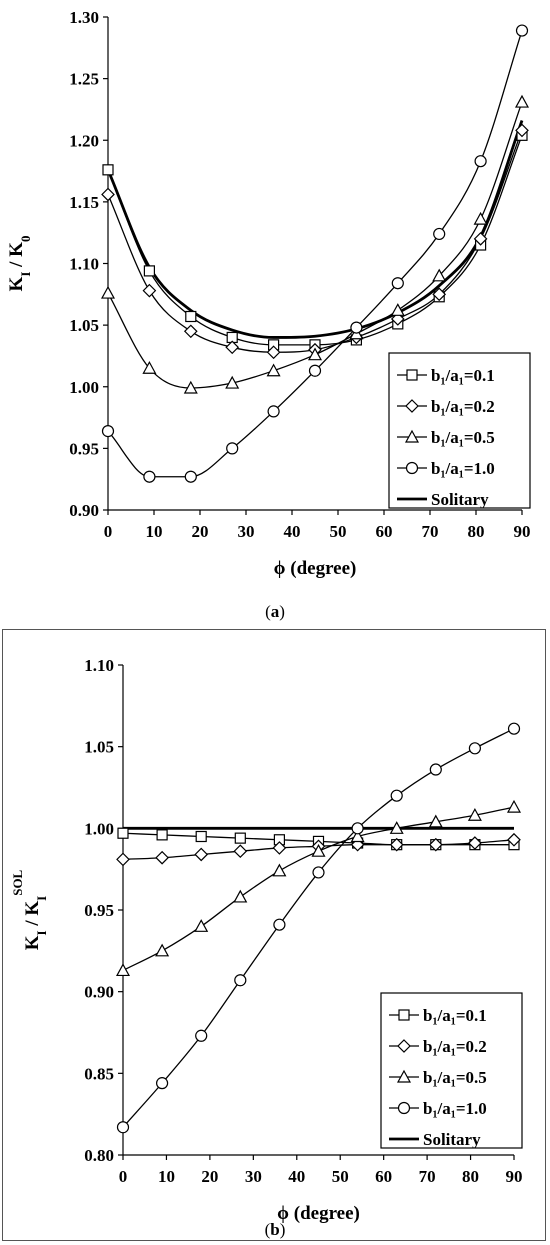  I want to click on chart-b-y-tick-label: 1.00, so click(99, 828).